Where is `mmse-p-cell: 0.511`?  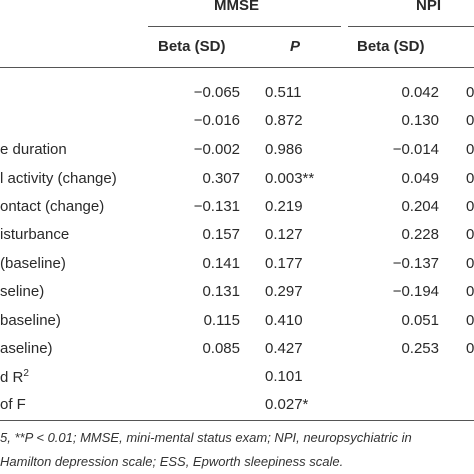
mmse-p-cell: 0.511 is located at coordinates (283, 92).